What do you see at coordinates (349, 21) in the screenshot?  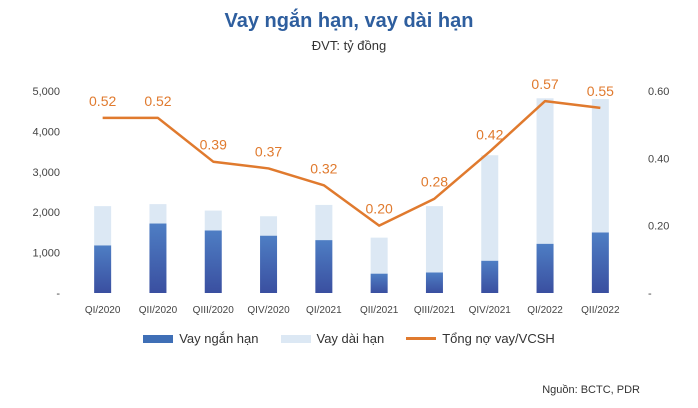 I see `chart-title: Vay ngắn hạn, vay dài hạn` at bounding box center [349, 21].